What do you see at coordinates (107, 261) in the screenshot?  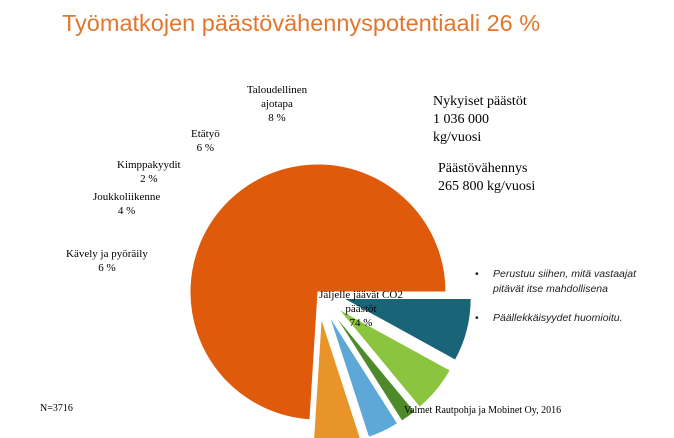 I see `slice-label: Kävely ja pyöräily 6 %` at bounding box center [107, 261].